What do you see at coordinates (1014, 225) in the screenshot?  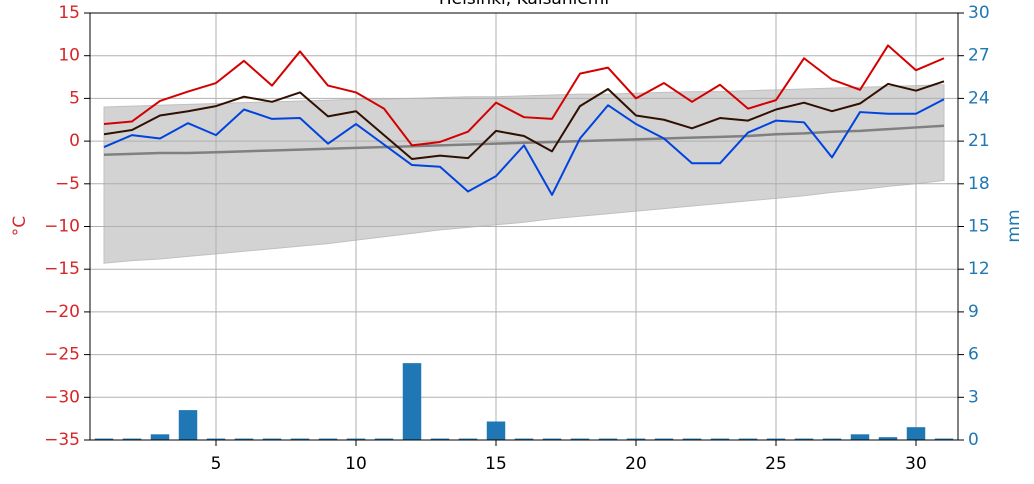 I see `y2-axis-label: mm` at bounding box center [1014, 225].